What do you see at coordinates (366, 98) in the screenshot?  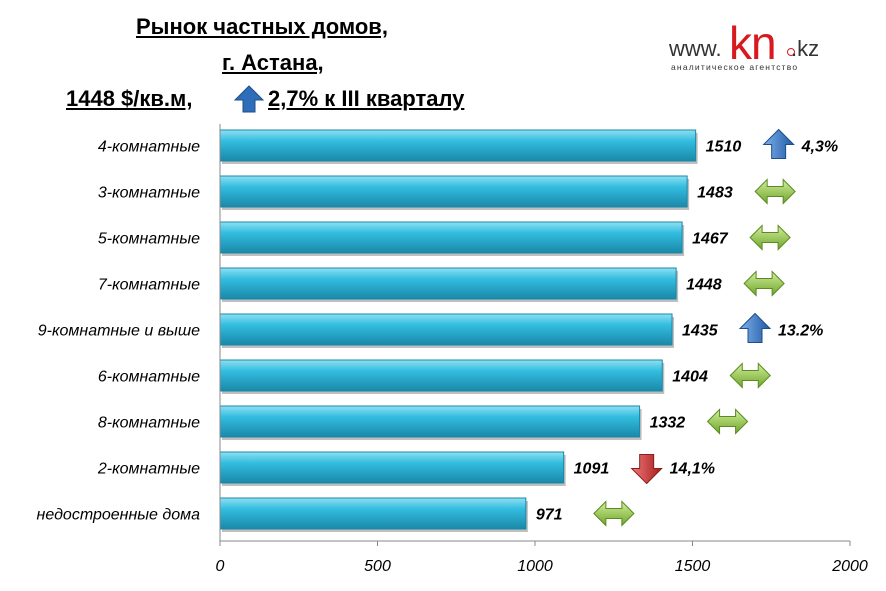 I see `chart-title-change: 2,7% к III кварталу` at bounding box center [366, 98].